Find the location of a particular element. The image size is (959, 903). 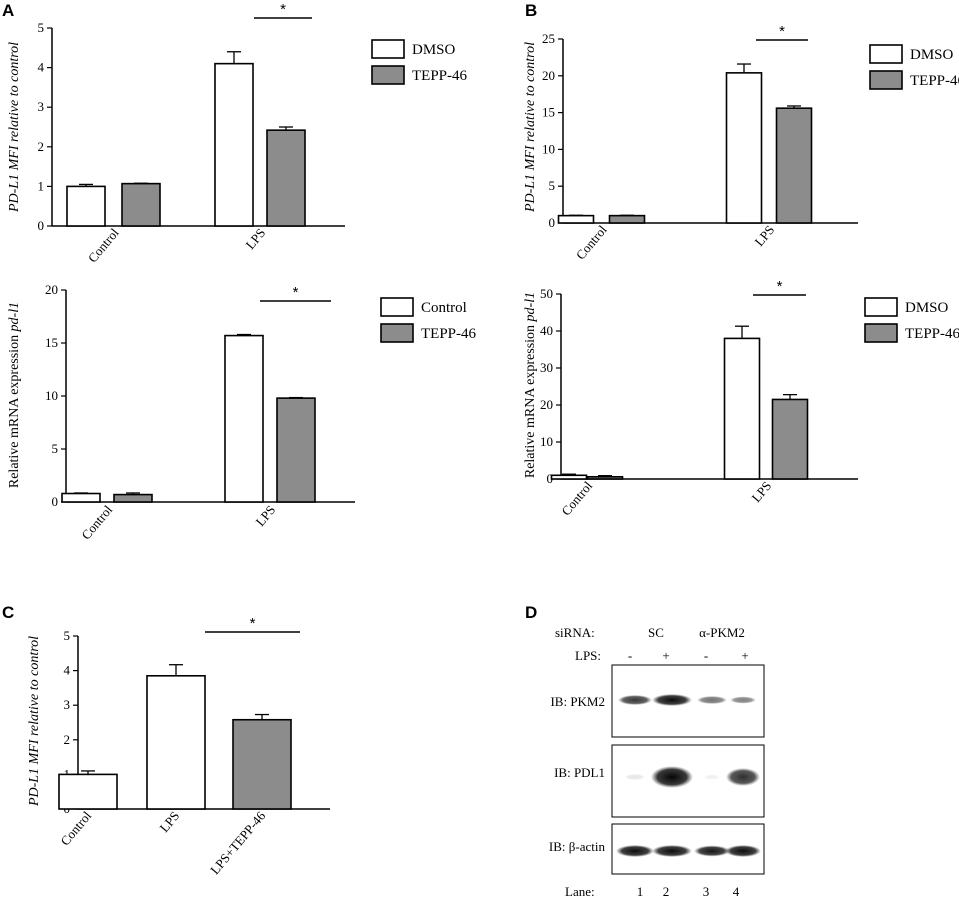

lane-number-1: 1 is located at coordinates (640, 891).